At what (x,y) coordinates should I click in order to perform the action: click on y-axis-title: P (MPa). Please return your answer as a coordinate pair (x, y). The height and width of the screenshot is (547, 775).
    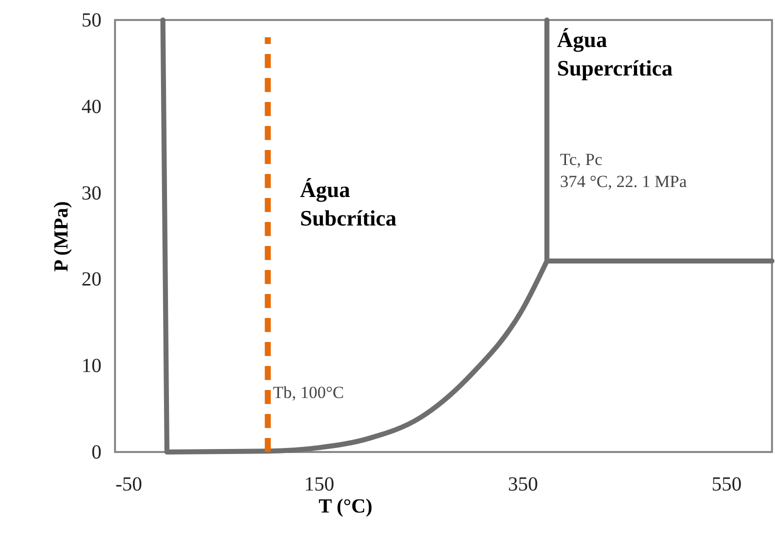
    Looking at the image, I should click on (61, 236).